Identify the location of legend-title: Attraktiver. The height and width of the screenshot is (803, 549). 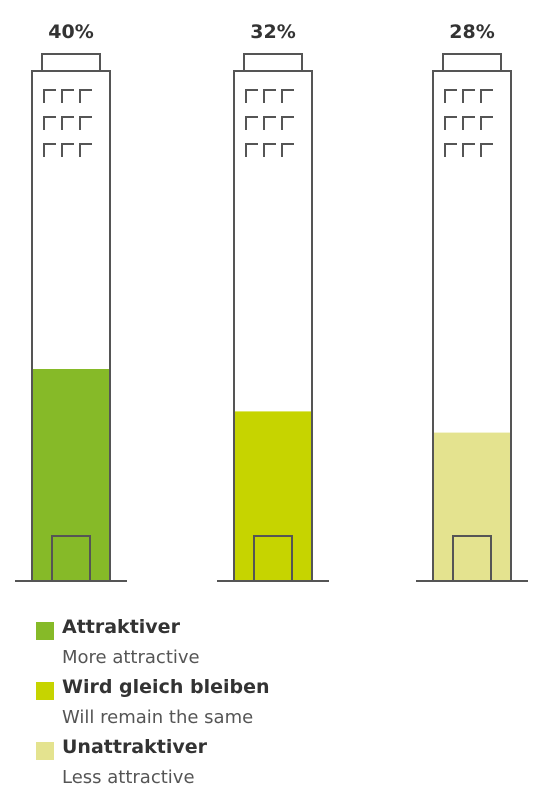
(121, 627).